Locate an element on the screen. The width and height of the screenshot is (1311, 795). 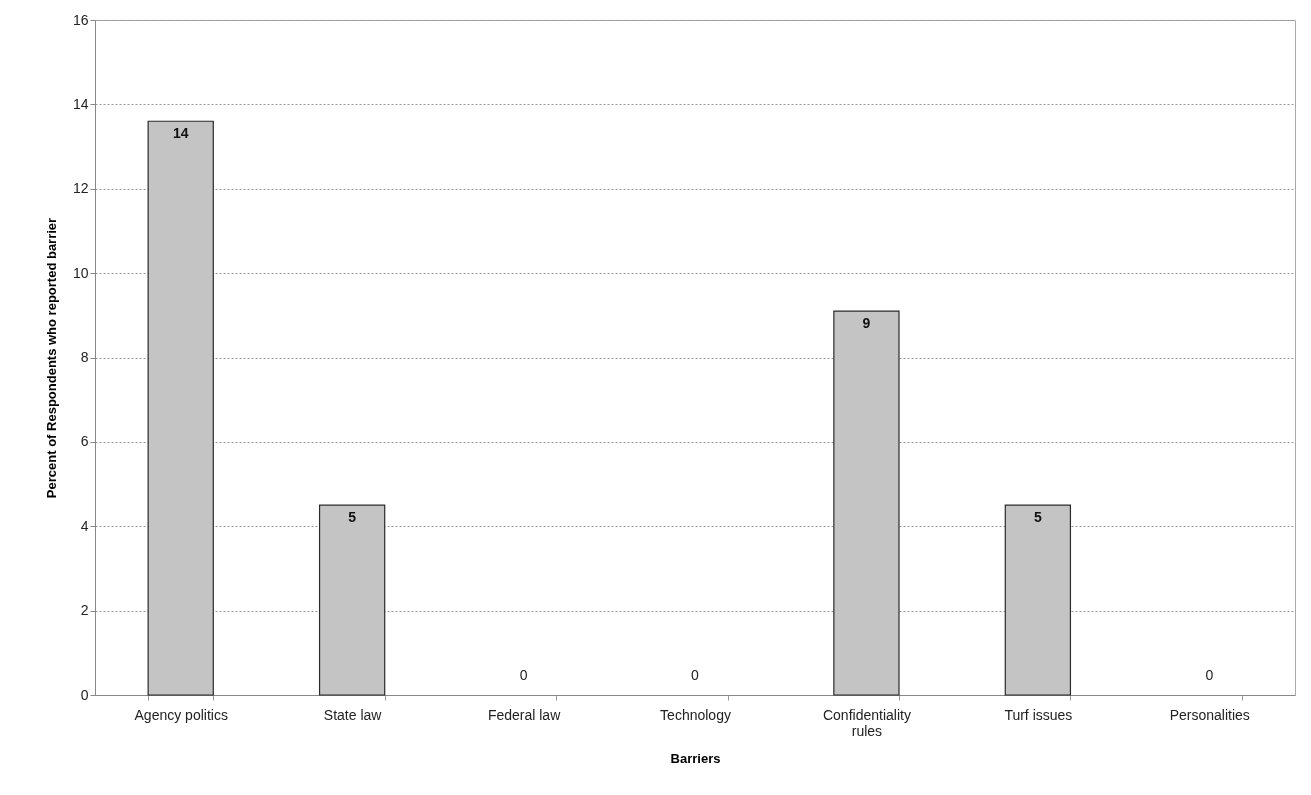
y-tick-label: 4 is located at coordinates (84, 525).